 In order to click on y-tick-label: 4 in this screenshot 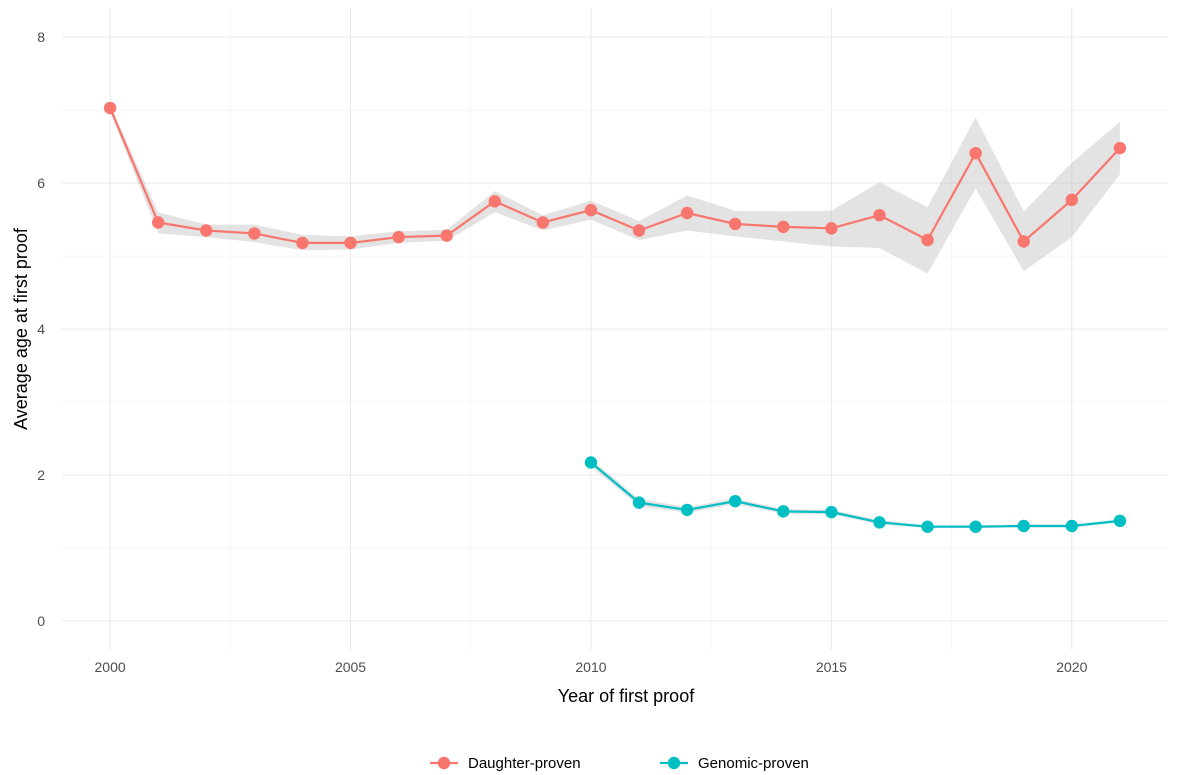, I will do `click(41, 329)`.